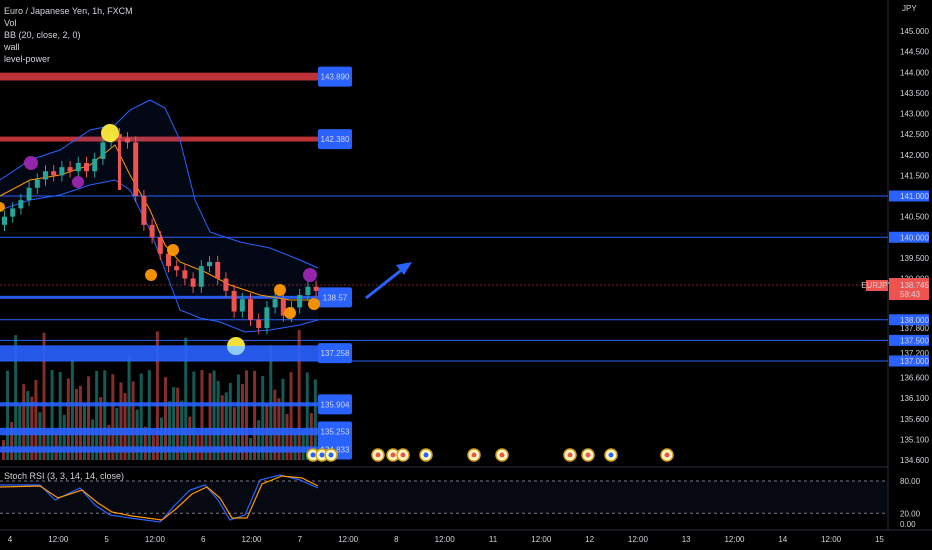 The image size is (932, 550). Describe the element at coordinates (444, 497) in the screenshot. I see `stoch-band` at that location.